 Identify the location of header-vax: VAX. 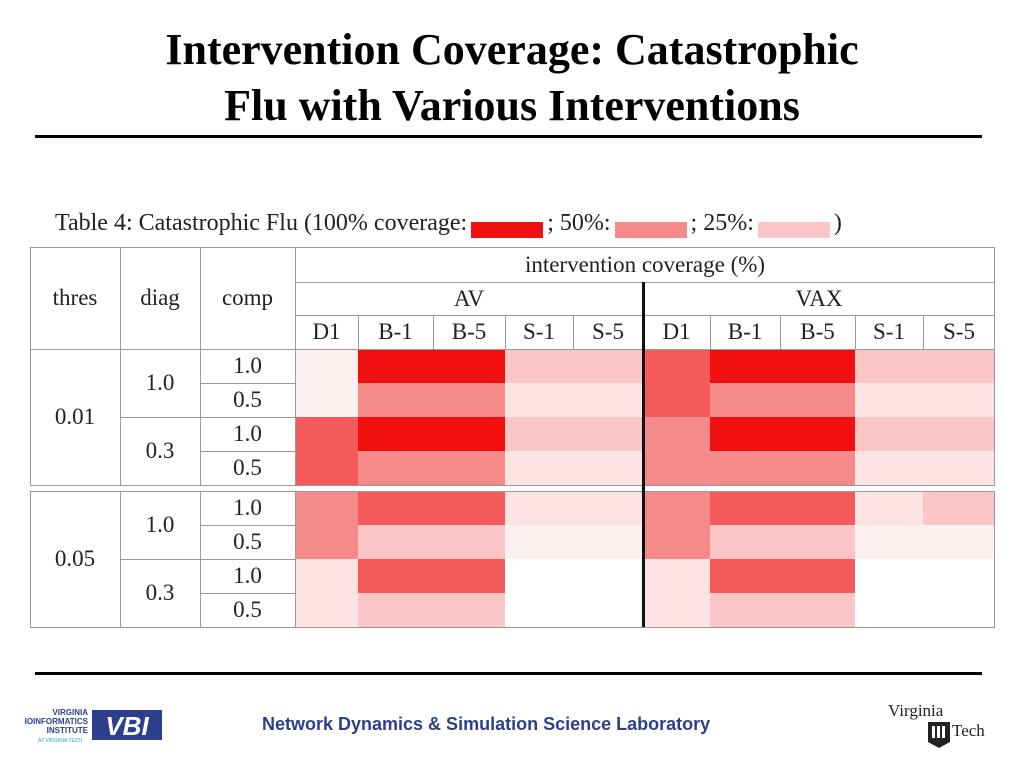
(819, 298).